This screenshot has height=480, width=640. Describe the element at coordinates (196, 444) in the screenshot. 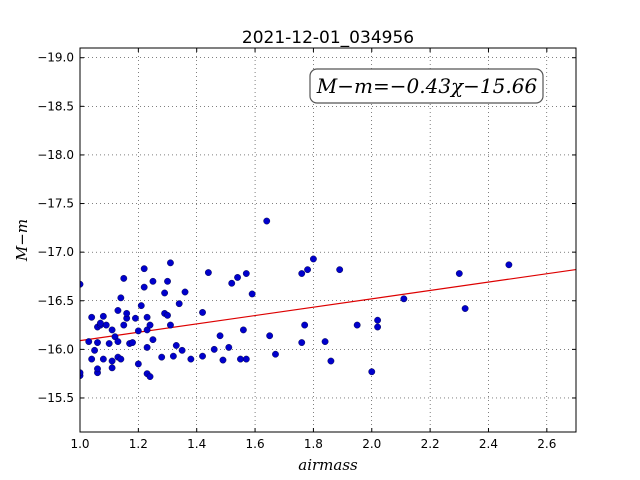

I see `x-tick-label: 1.4` at that location.